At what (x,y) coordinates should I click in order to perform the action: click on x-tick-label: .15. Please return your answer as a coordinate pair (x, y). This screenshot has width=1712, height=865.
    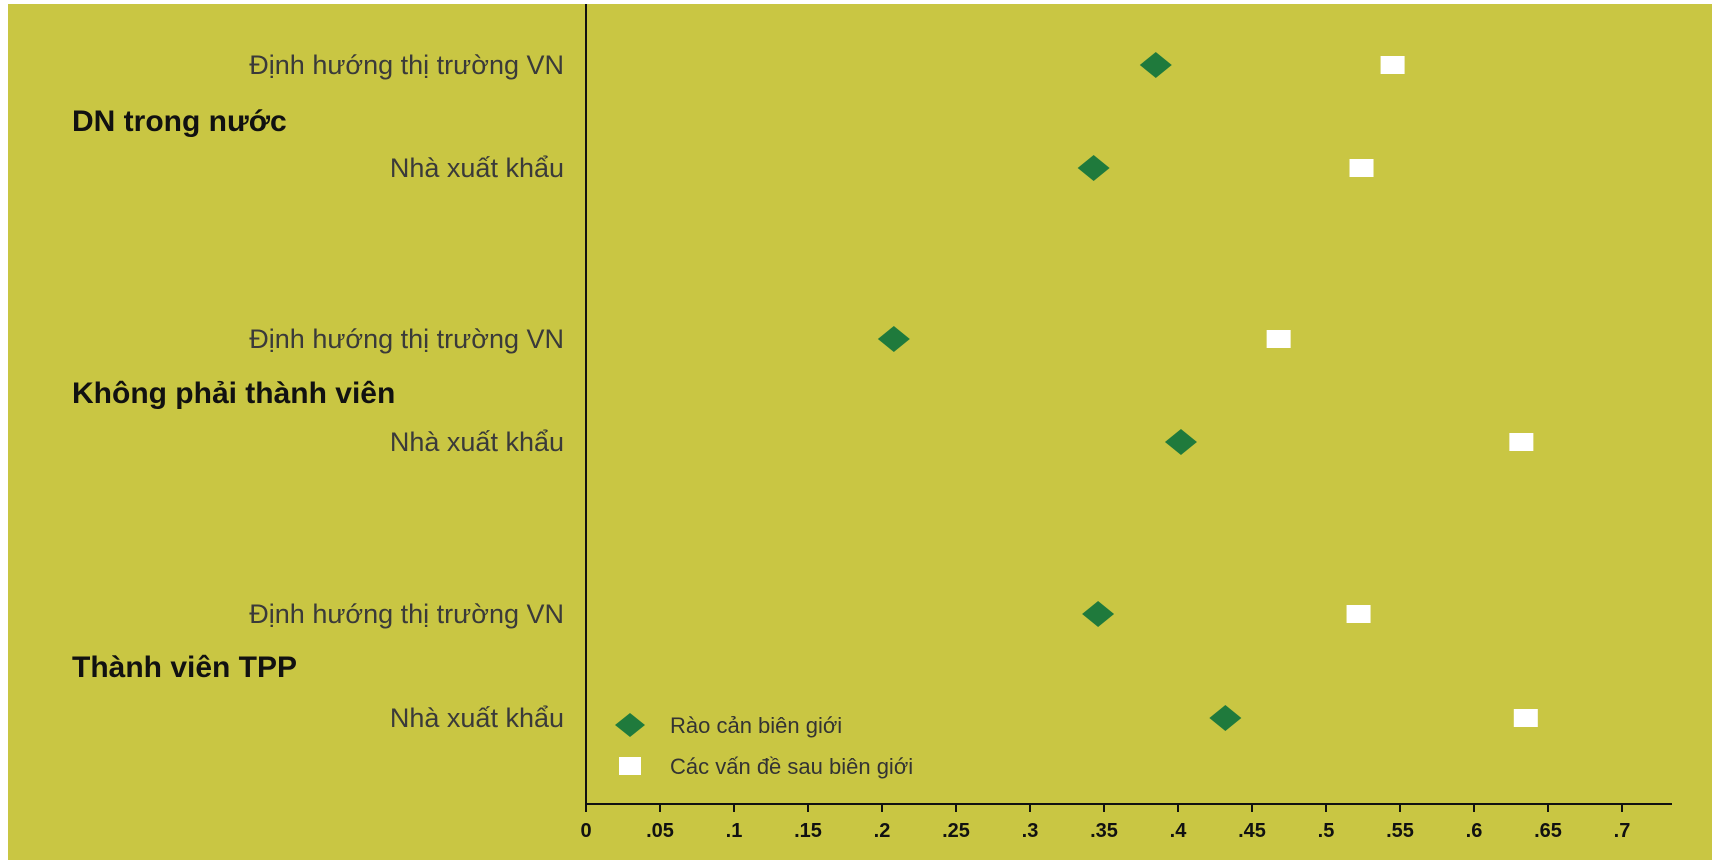
    Looking at the image, I should click on (808, 831).